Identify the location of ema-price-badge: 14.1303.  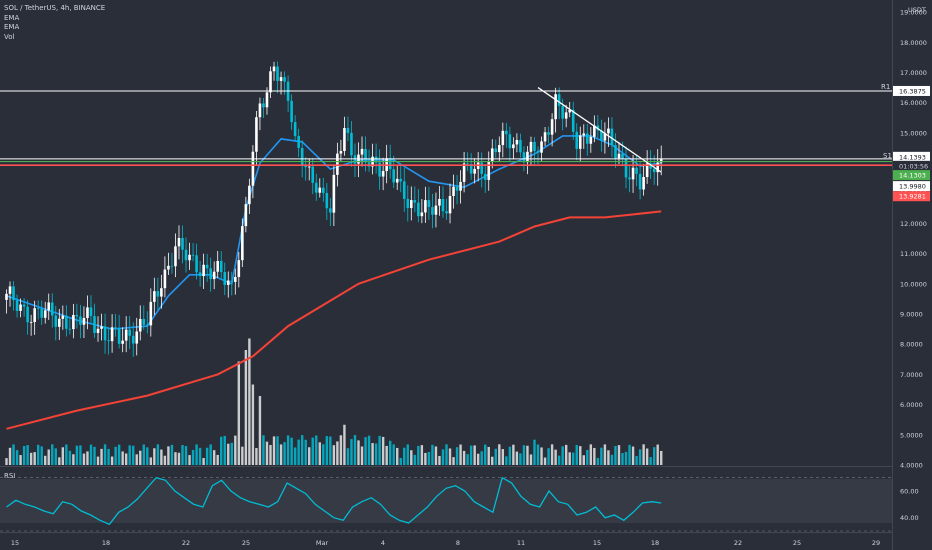
(912, 176).